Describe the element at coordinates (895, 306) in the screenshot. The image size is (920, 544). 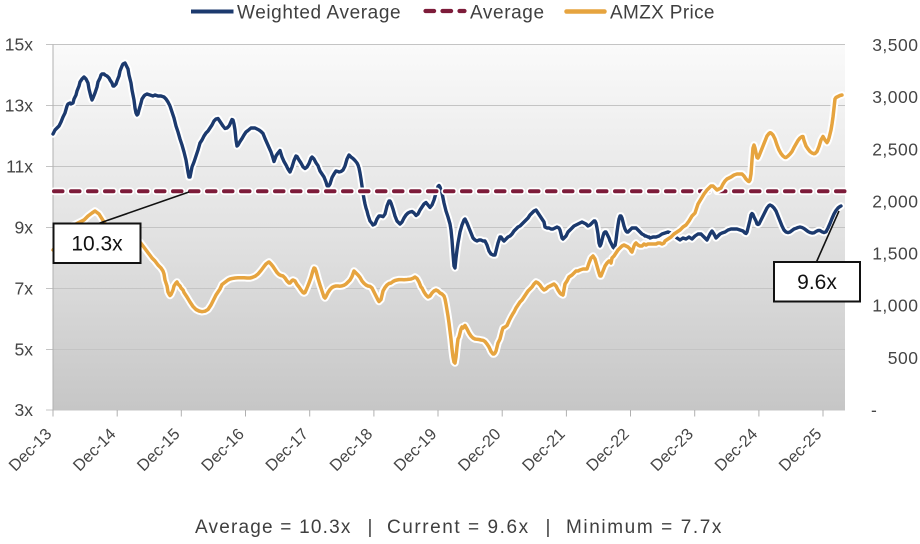
I see `svg-text: 1,000` at that location.